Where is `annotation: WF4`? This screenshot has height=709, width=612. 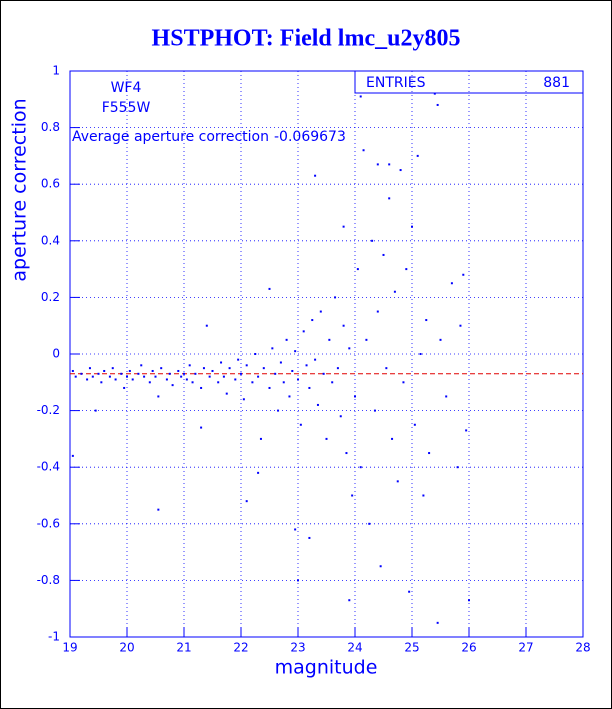
annotation: WF4 is located at coordinates (126, 88).